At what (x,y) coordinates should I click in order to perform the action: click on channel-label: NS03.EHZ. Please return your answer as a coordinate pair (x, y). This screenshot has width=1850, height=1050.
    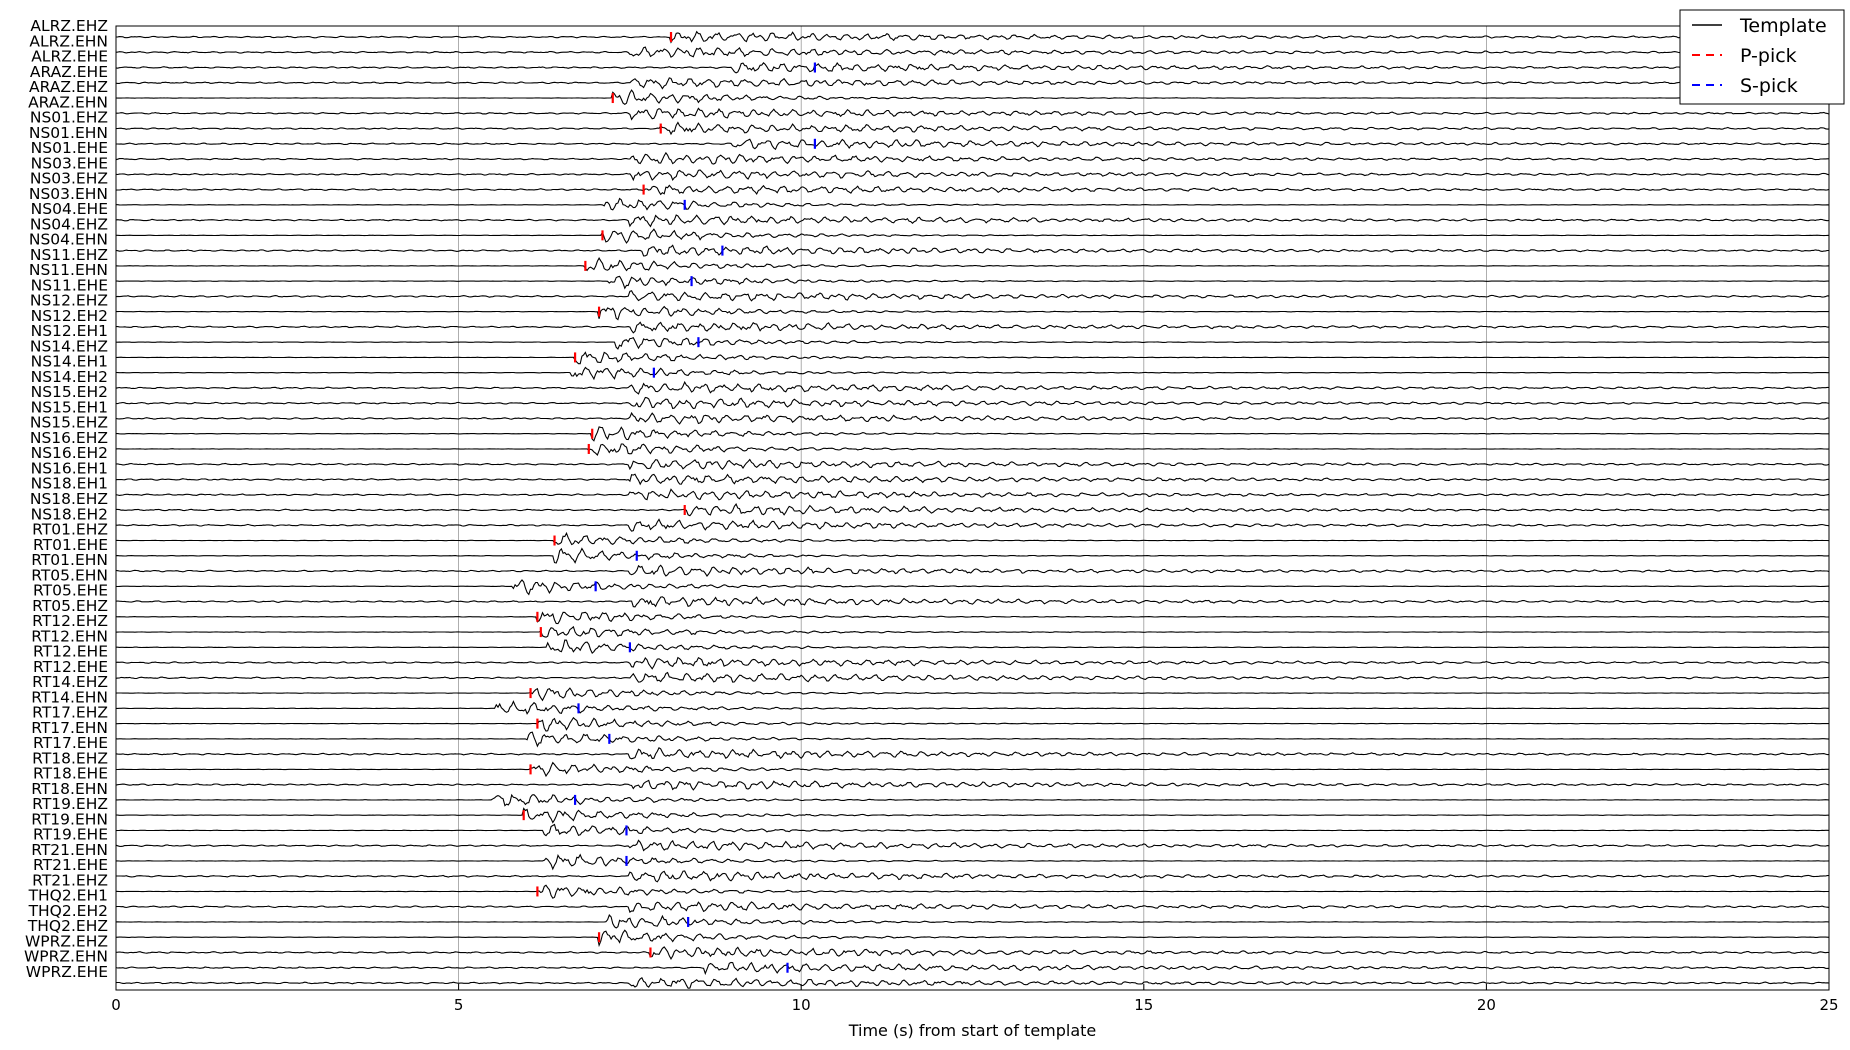
    Looking at the image, I should click on (69, 179).